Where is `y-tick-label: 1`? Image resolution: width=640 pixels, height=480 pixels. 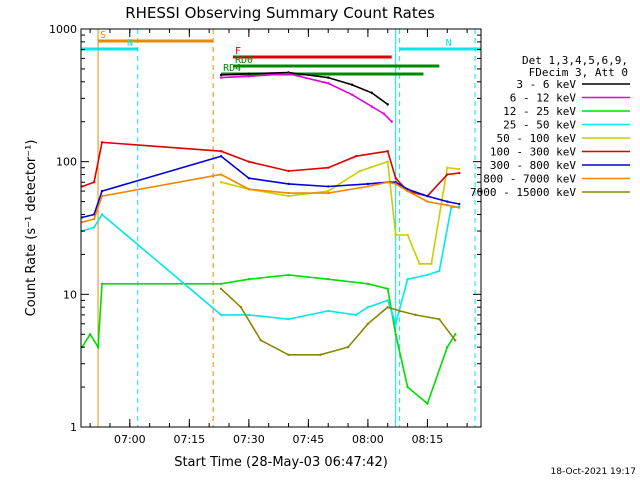 y-tick-label: 1 is located at coordinates (73, 427).